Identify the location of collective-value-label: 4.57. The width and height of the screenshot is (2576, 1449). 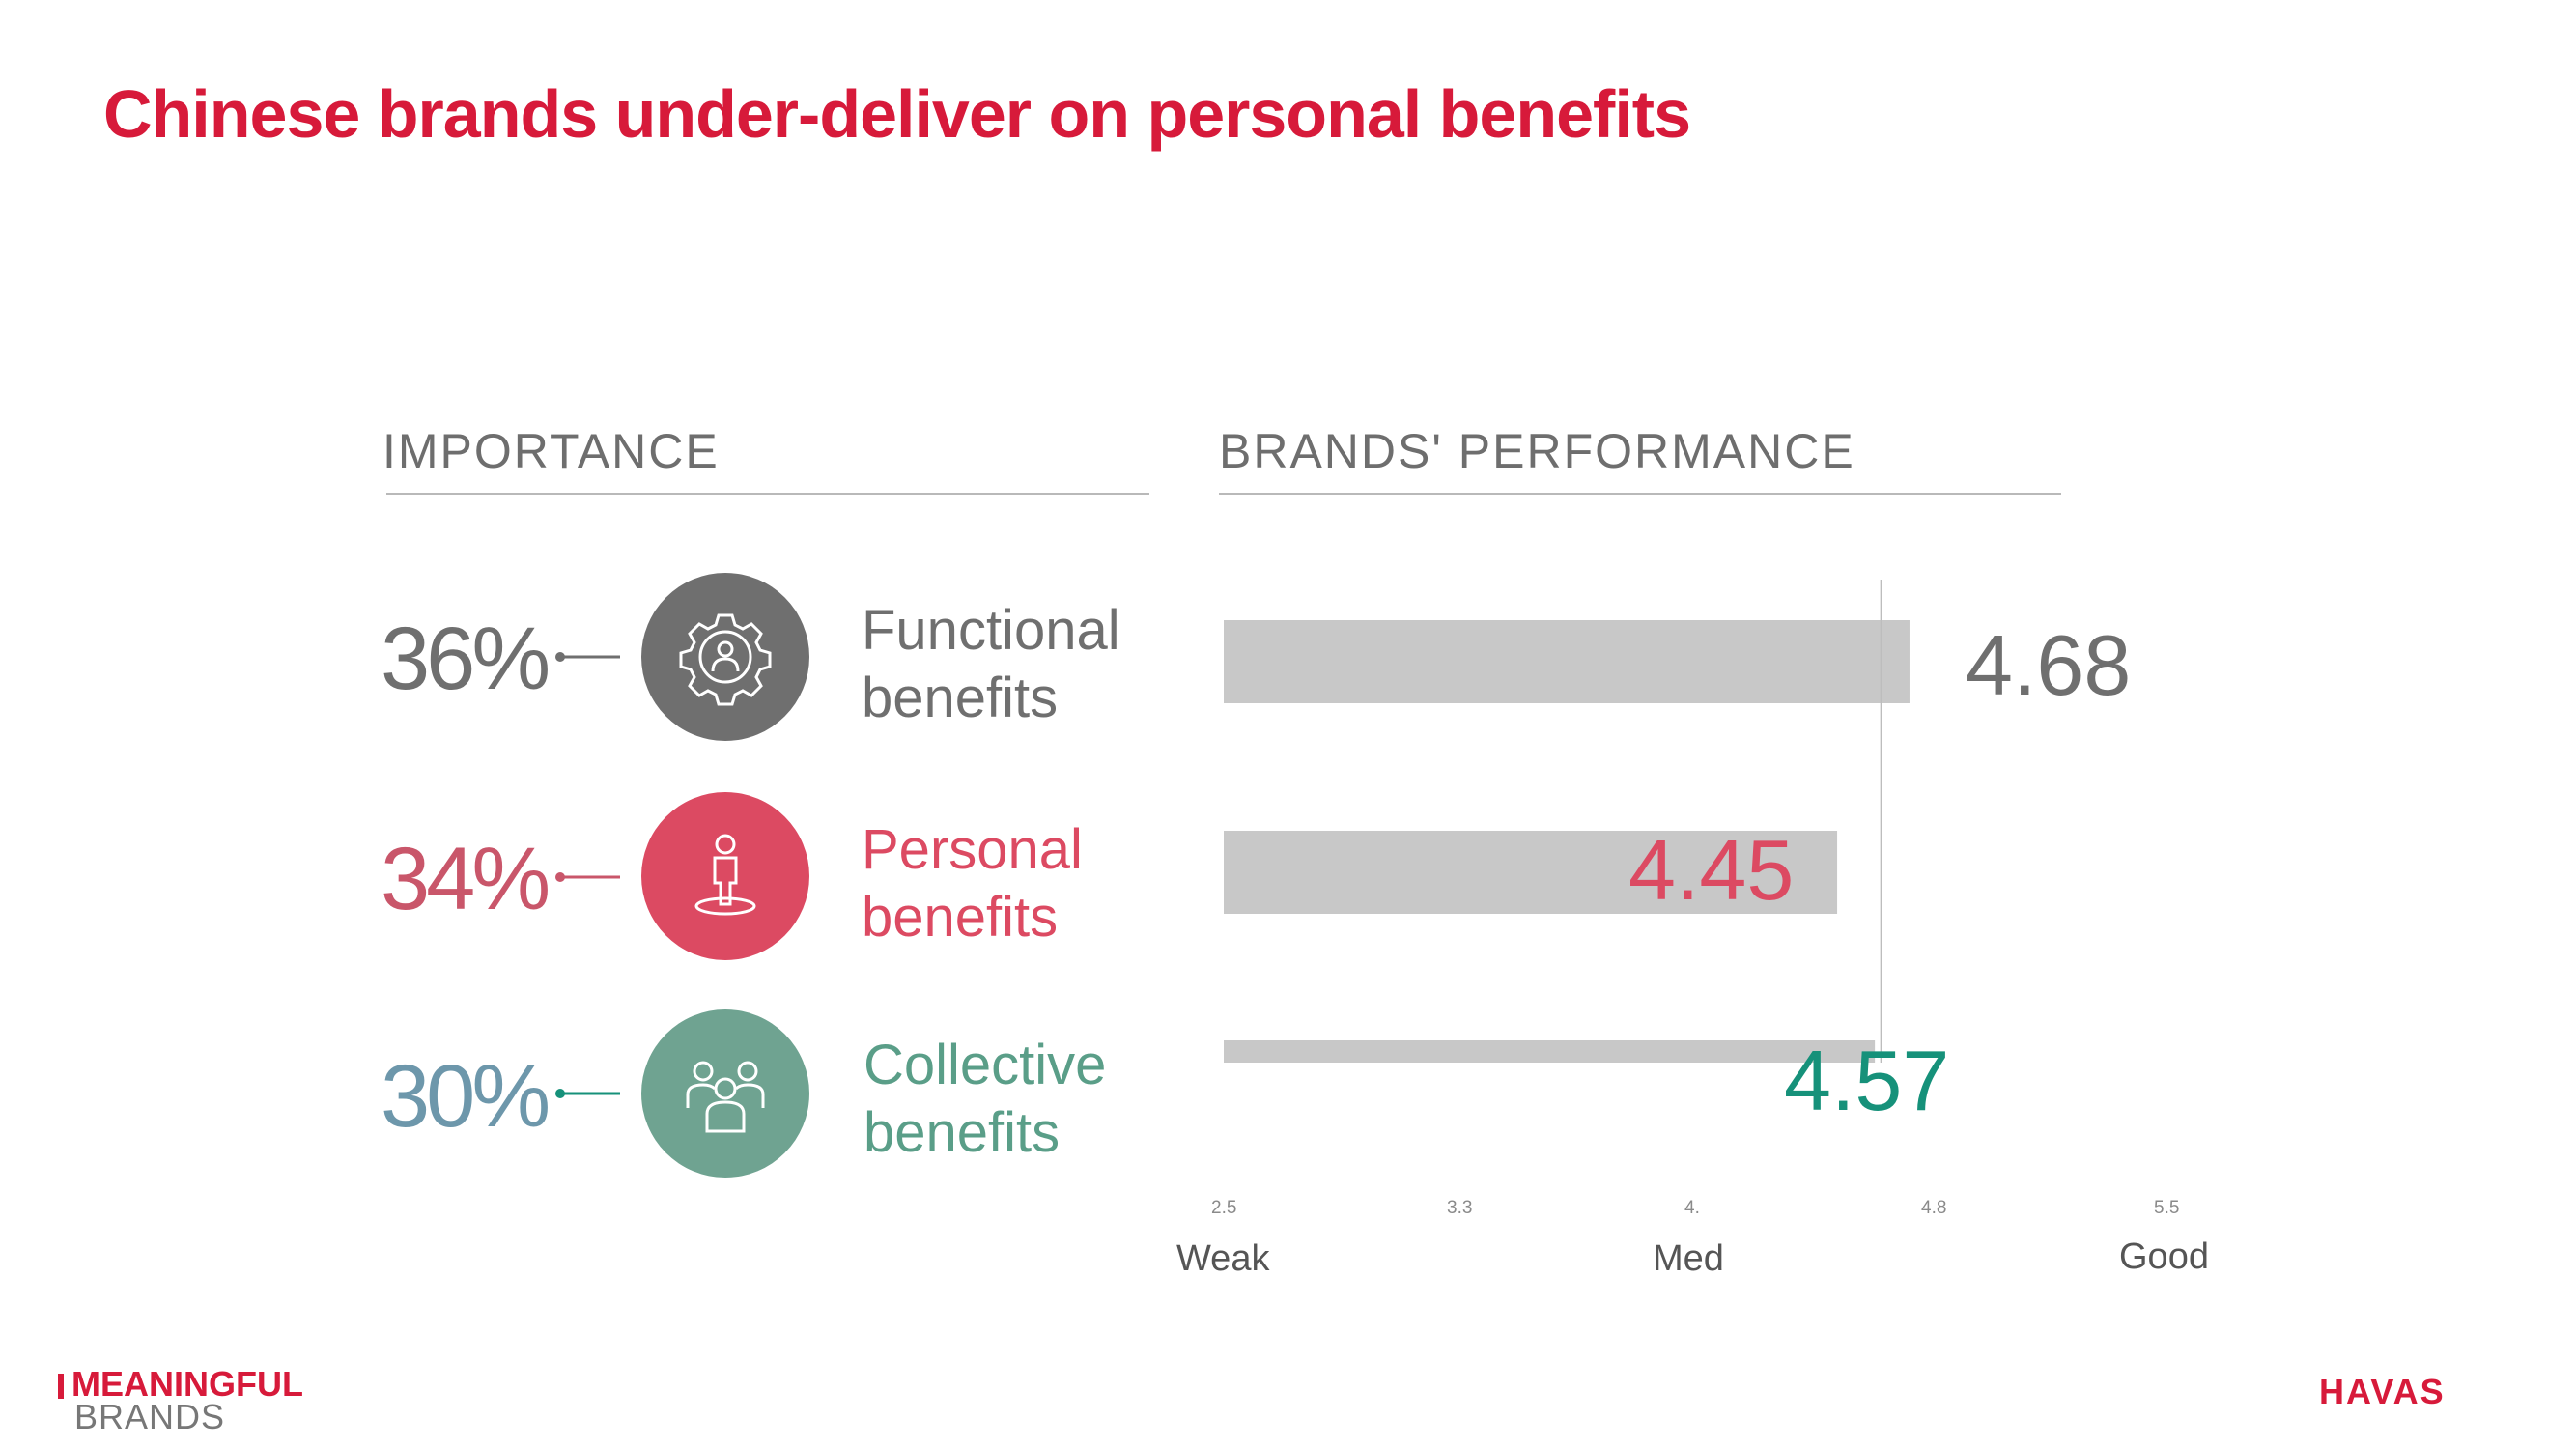
(1867, 1080).